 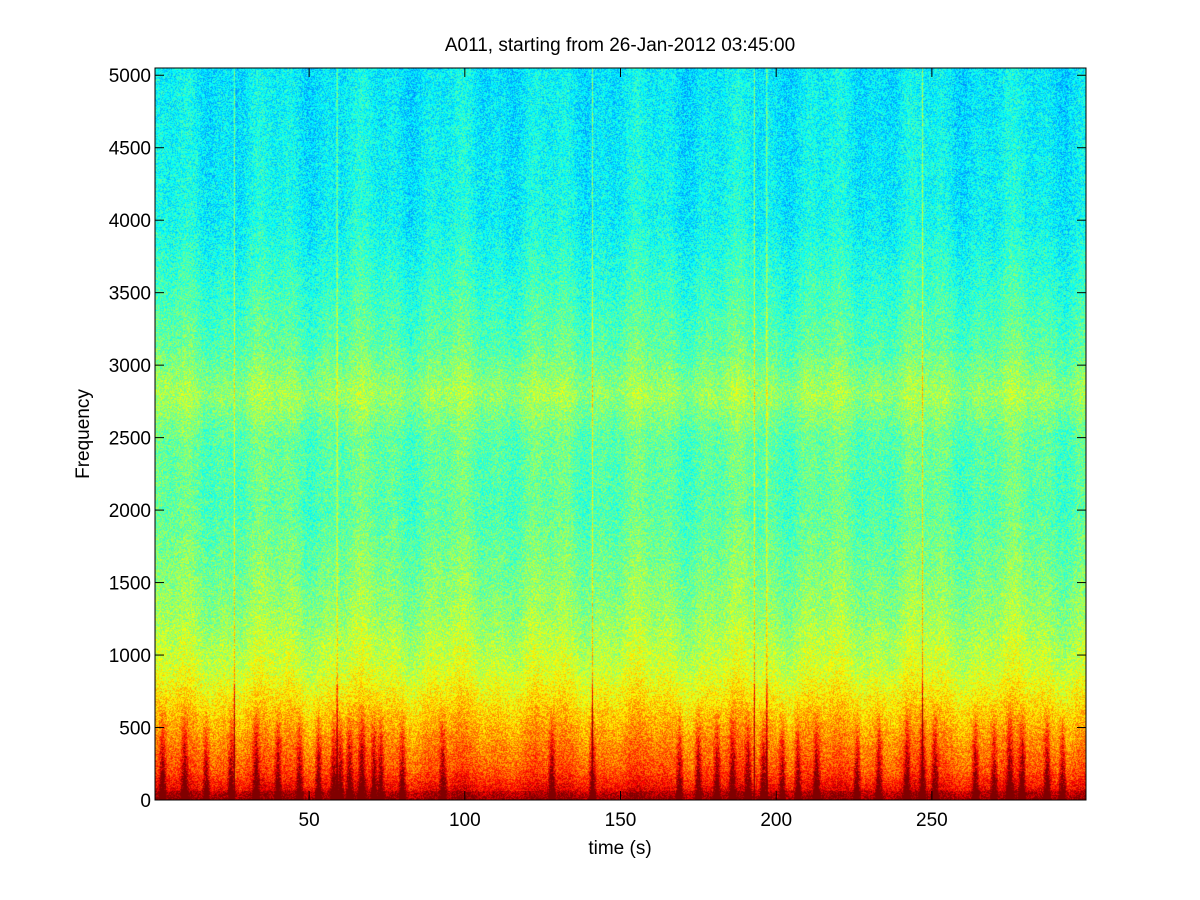 I want to click on y-tick-label: 3000, so click(x=130, y=366).